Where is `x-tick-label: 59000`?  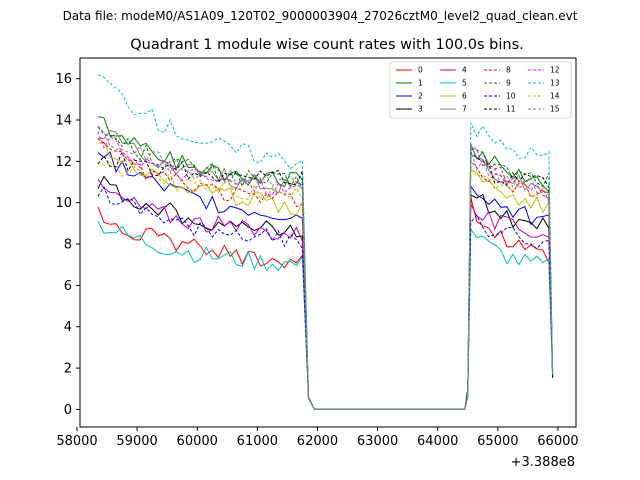 x-tick-label: 59000 is located at coordinates (136, 441).